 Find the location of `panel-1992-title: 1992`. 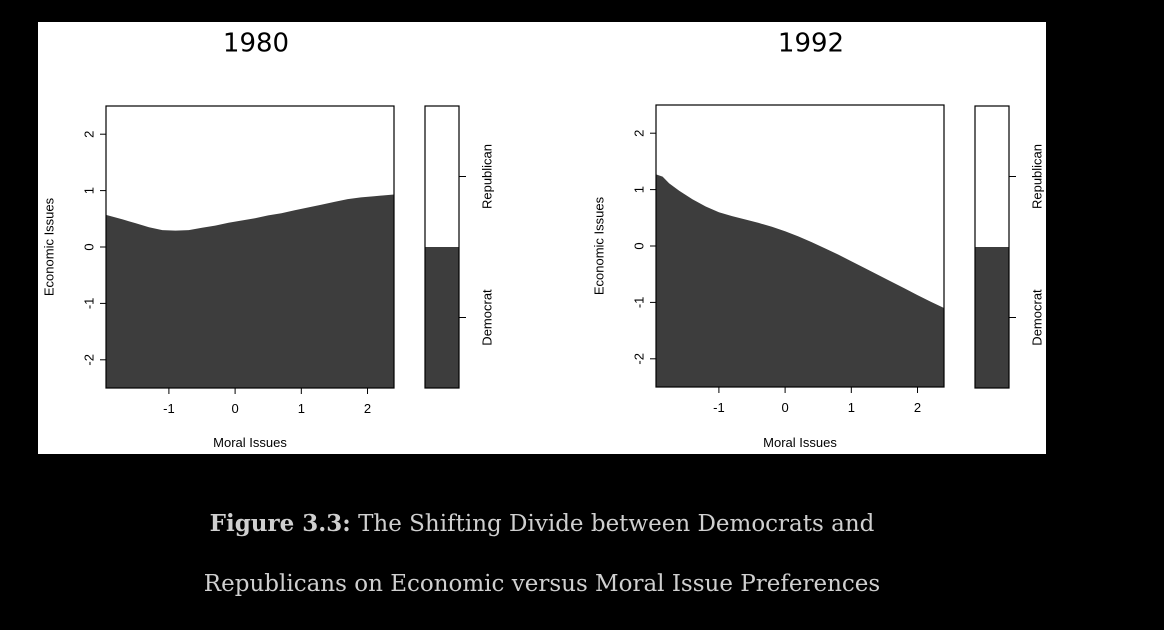

panel-1992-title: 1992 is located at coordinates (811, 44).